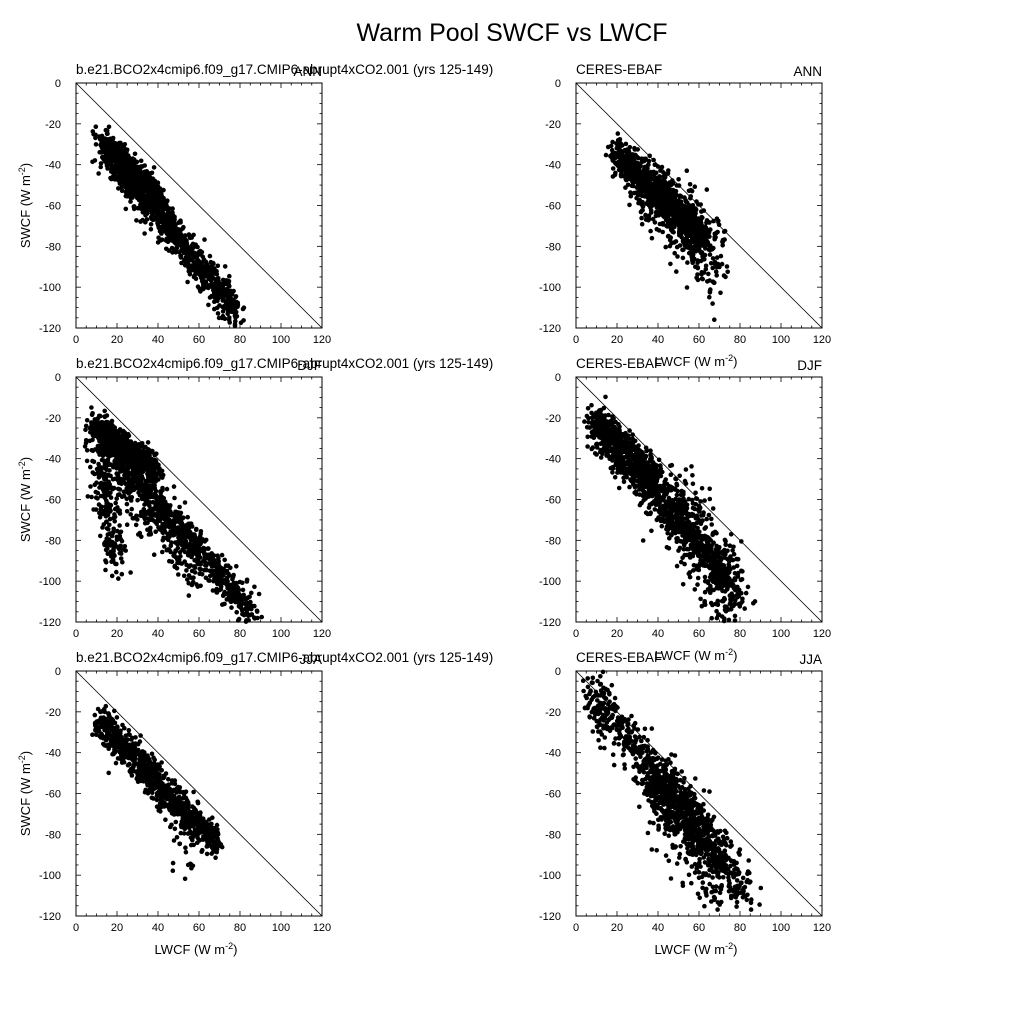  What do you see at coordinates (322, 340) in the screenshot?
I see `x-tick-label: 120` at bounding box center [322, 340].